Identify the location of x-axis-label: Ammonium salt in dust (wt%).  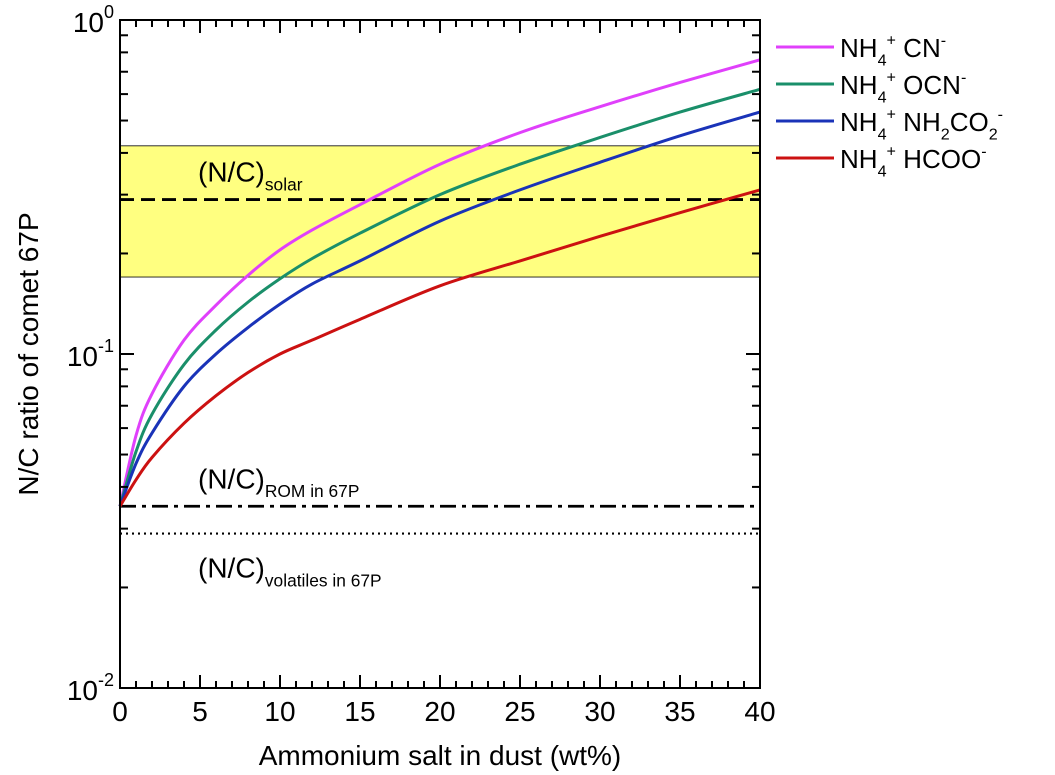
(440, 755).